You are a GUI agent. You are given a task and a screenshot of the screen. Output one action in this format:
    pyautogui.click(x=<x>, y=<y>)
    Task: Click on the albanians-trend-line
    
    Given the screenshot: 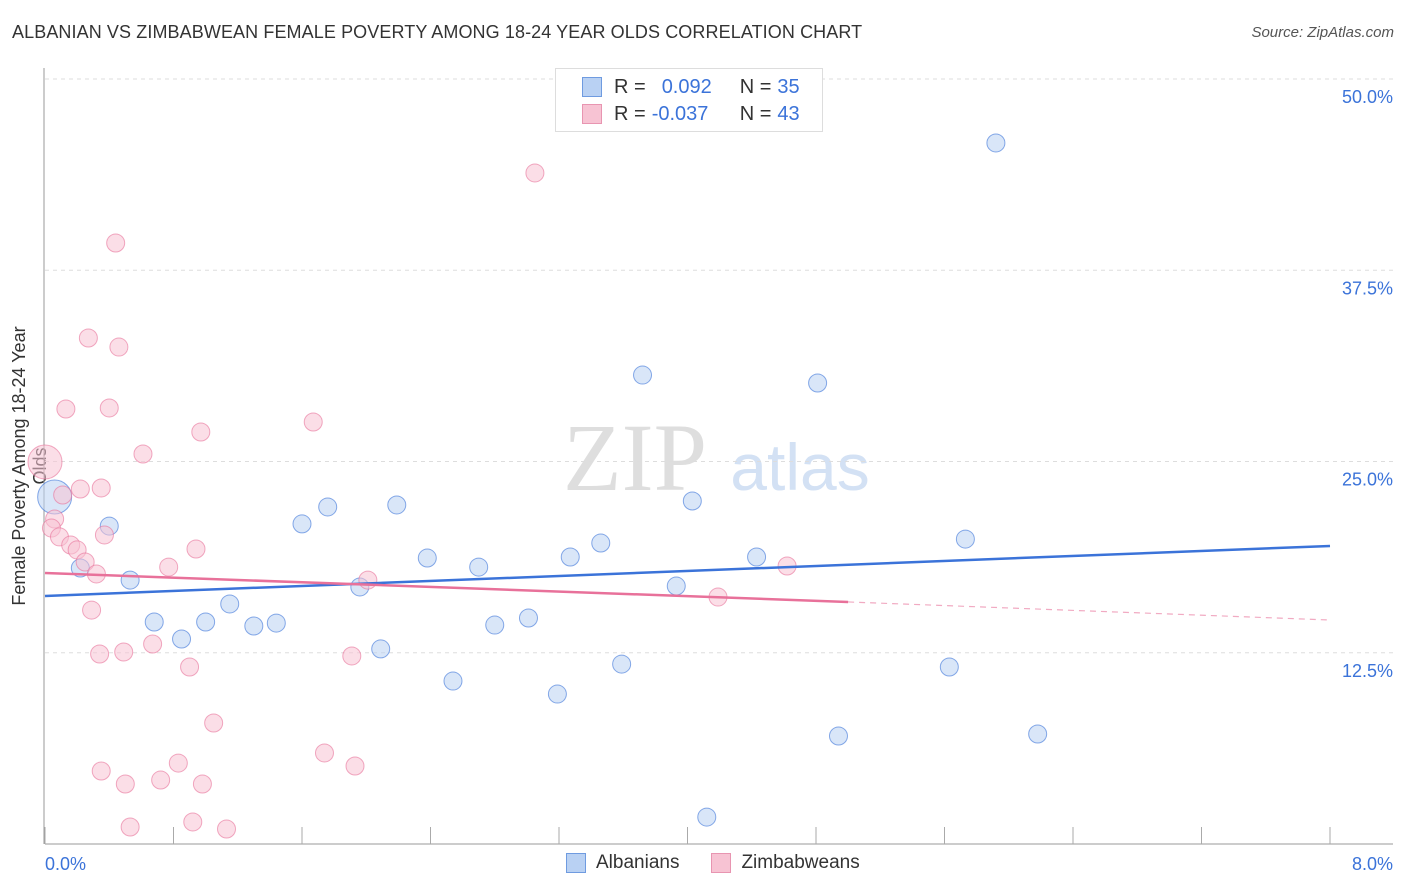 What is the action you would take?
    pyautogui.click(x=687, y=571)
    